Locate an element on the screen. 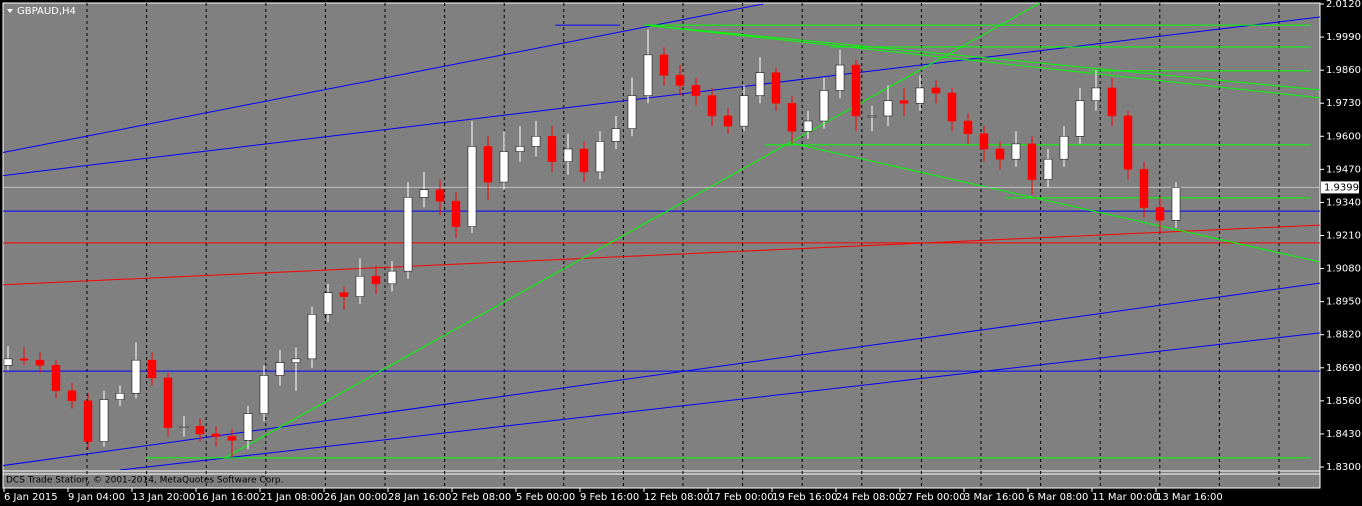  x-tick-label: 9 Feb 16:00 is located at coordinates (609, 497).